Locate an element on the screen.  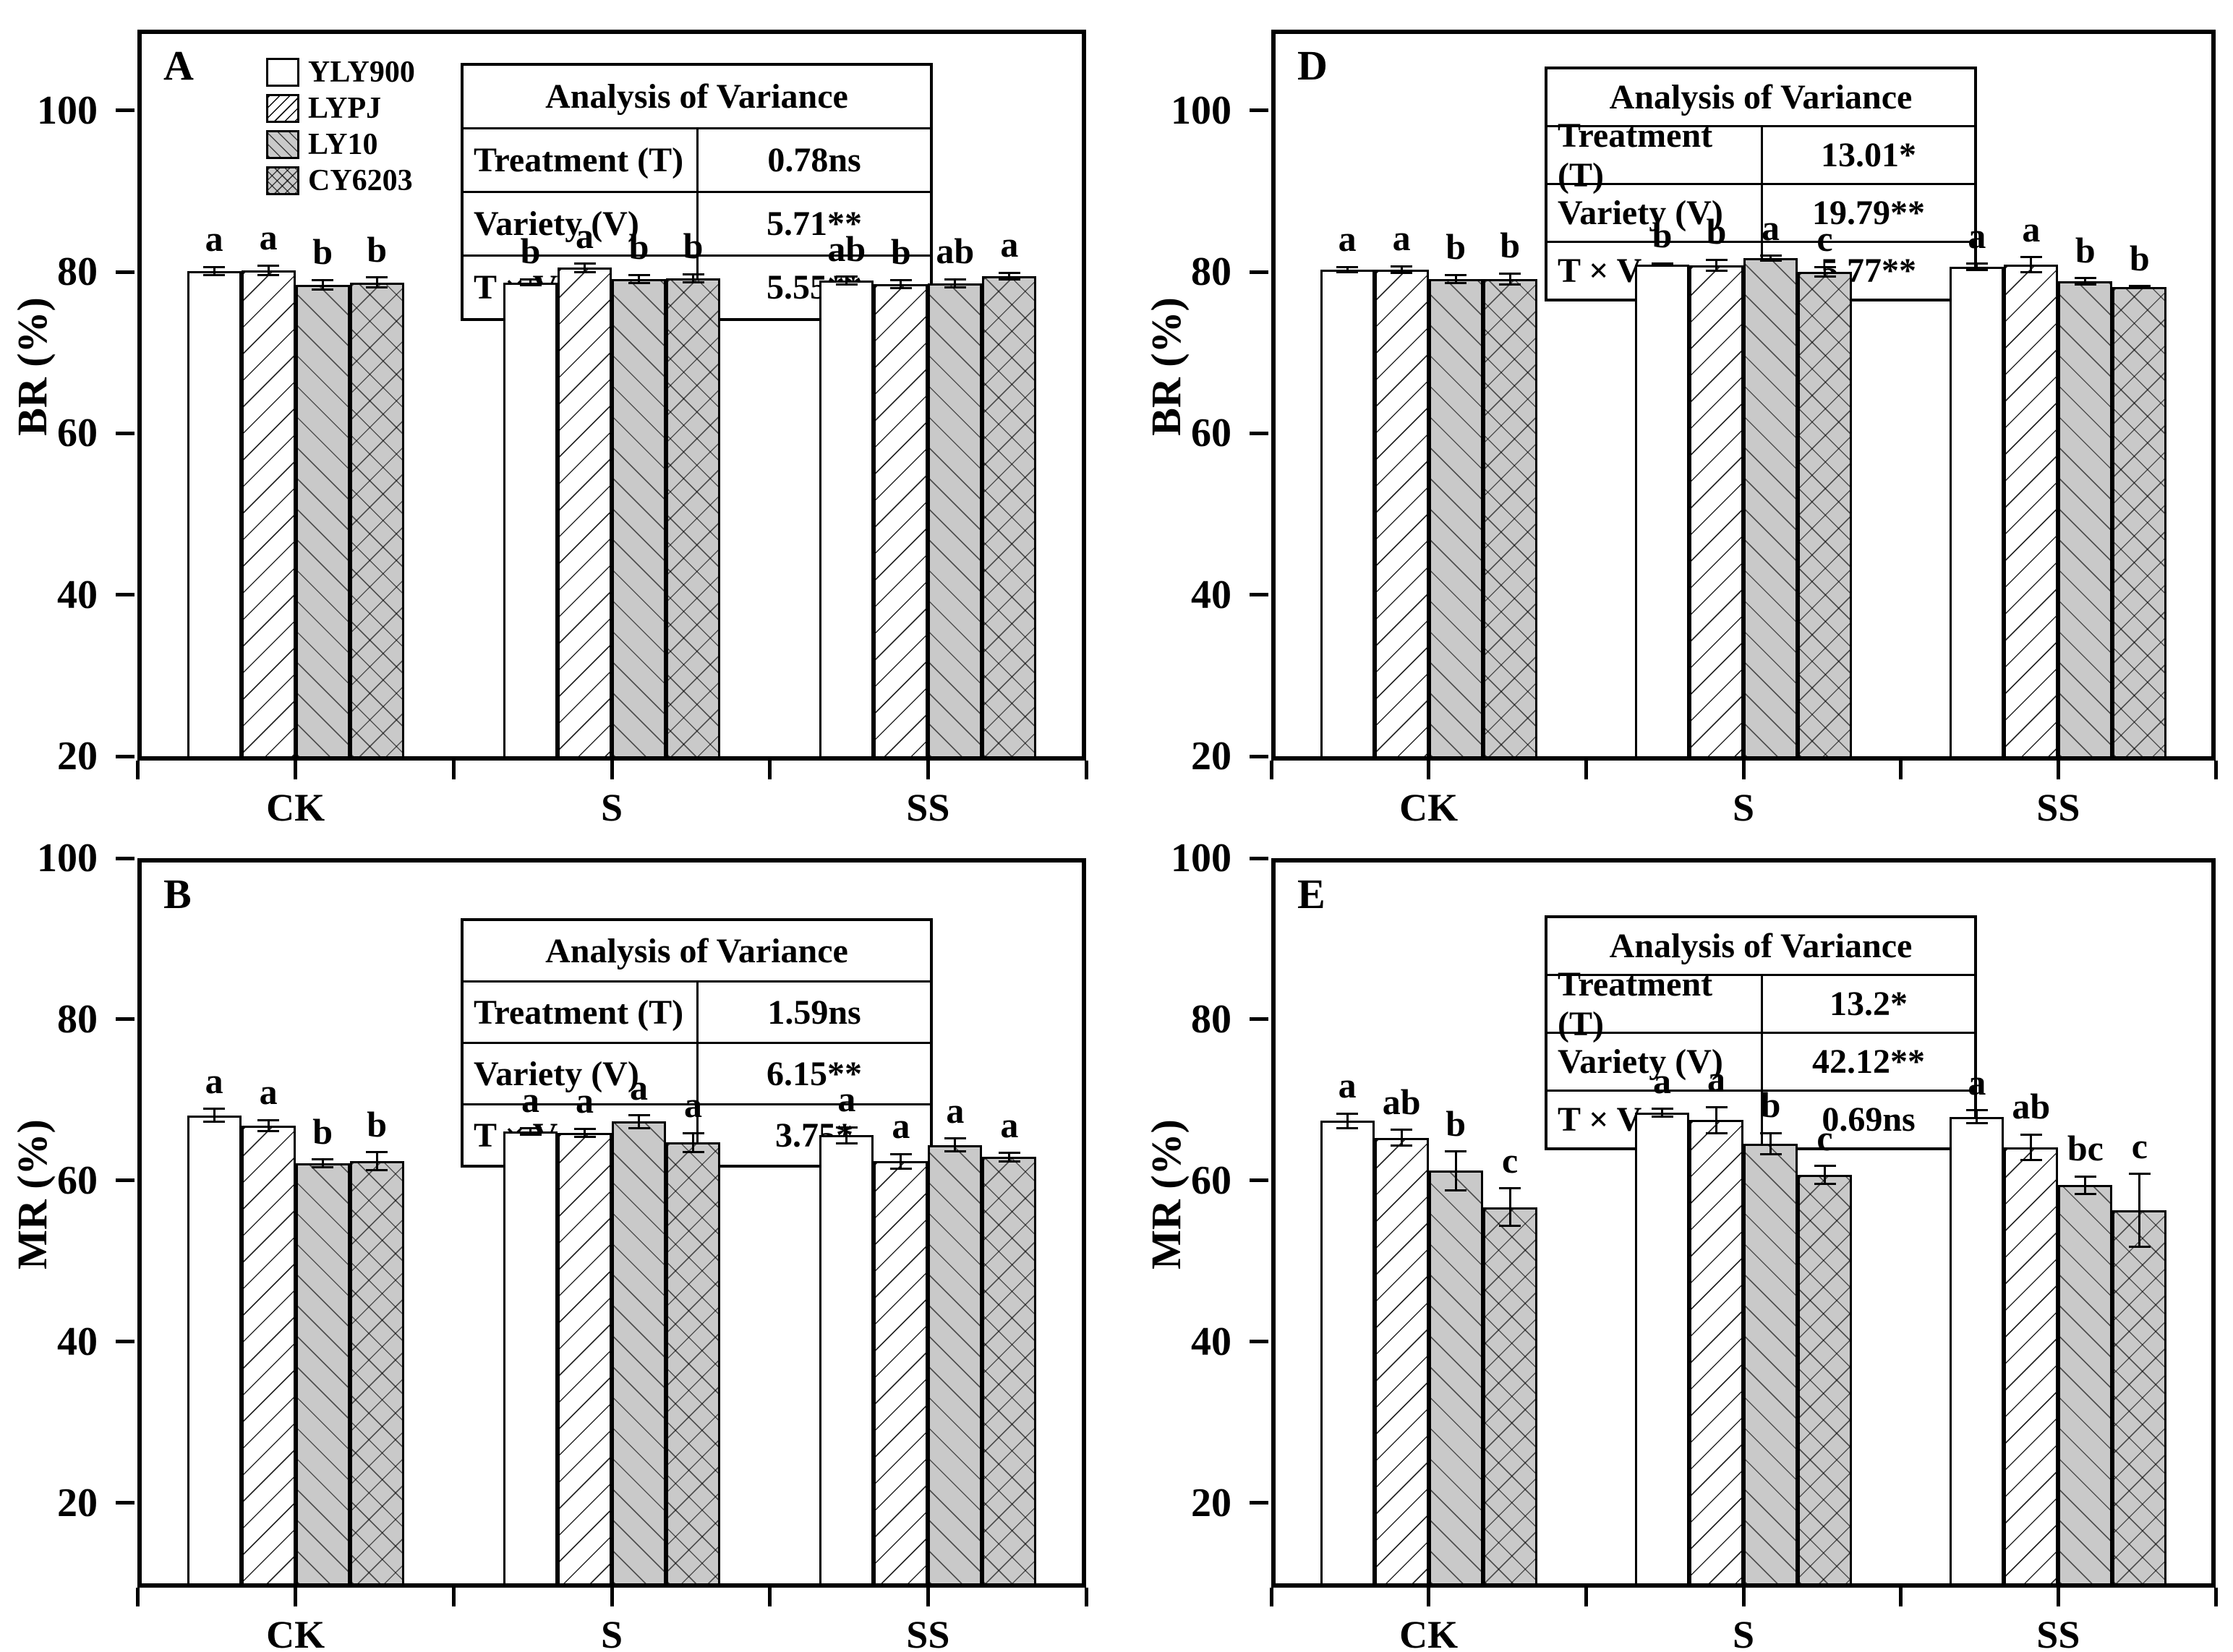
anova-row-value: 0.78ns is located at coordinates (814, 160).